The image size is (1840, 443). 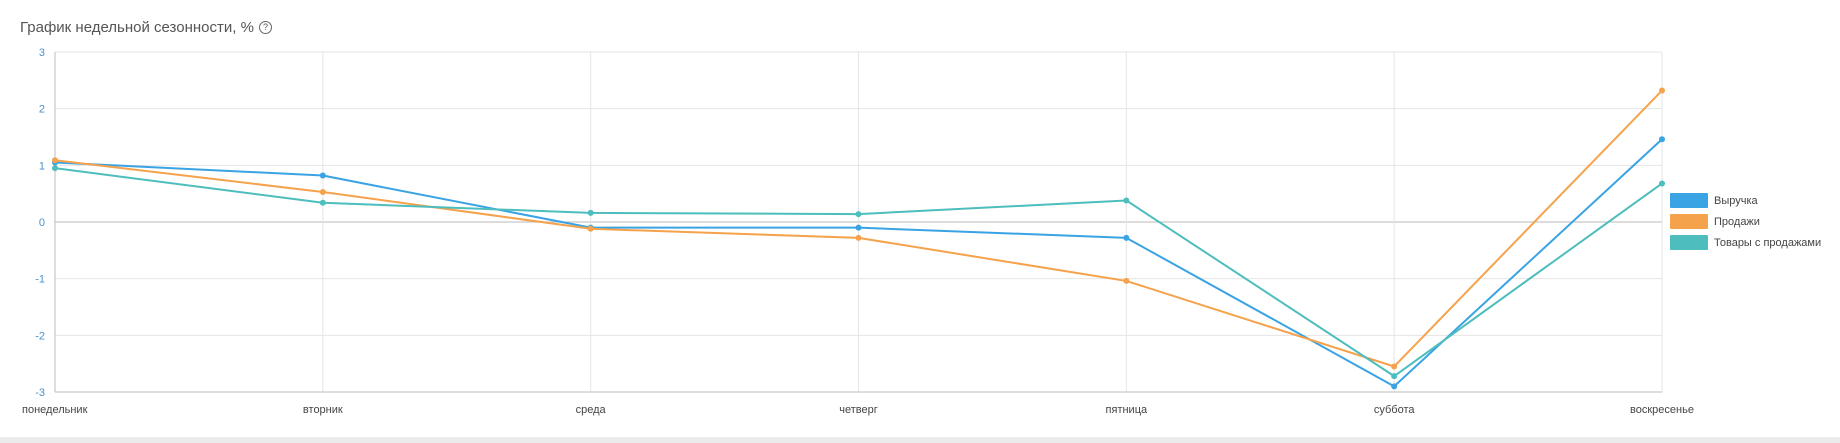 What do you see at coordinates (42, 53) in the screenshot?
I see `y-tick-label: 3` at bounding box center [42, 53].